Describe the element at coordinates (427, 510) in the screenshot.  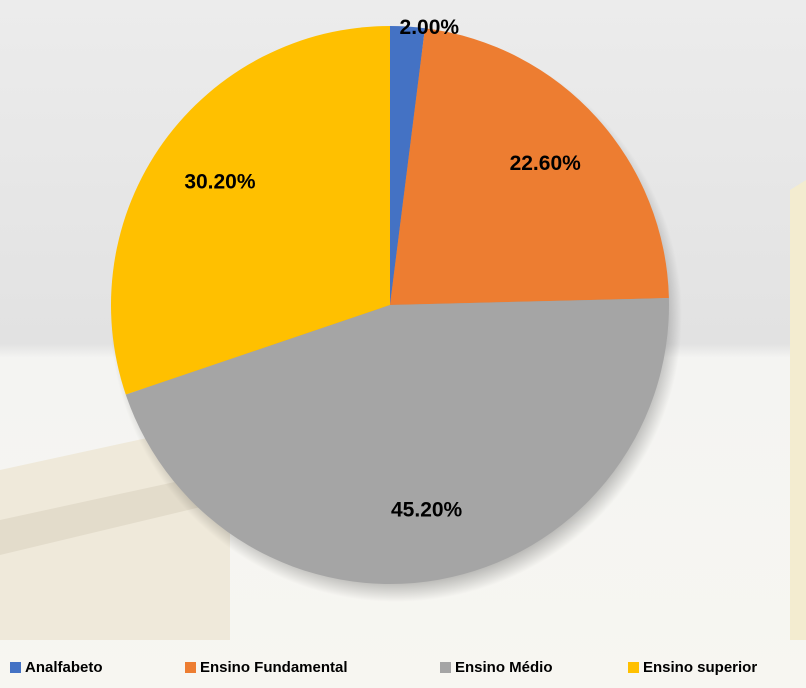
I see `data-label: 45.20%` at that location.